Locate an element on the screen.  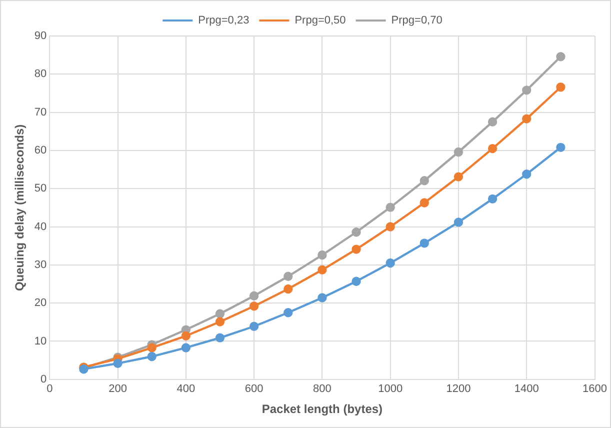
y-tick-label: 50 is located at coordinates (40, 188).